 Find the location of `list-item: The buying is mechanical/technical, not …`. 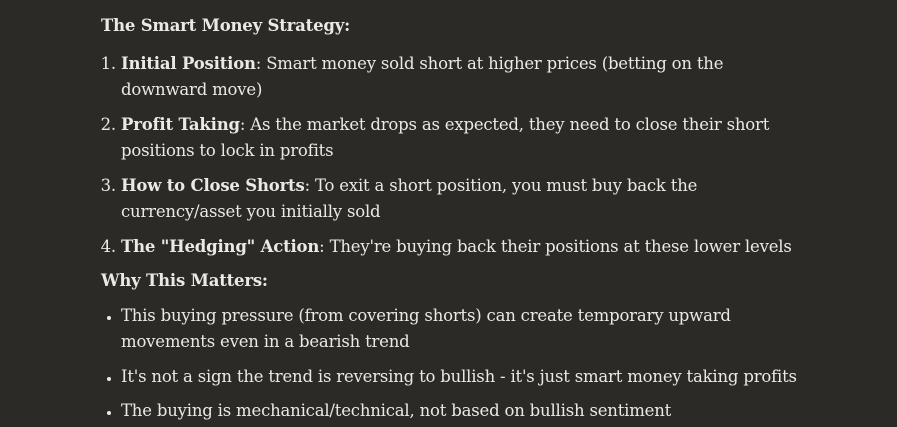

list-item: The buying is mechanical/technical, not … is located at coordinates (461, 411).